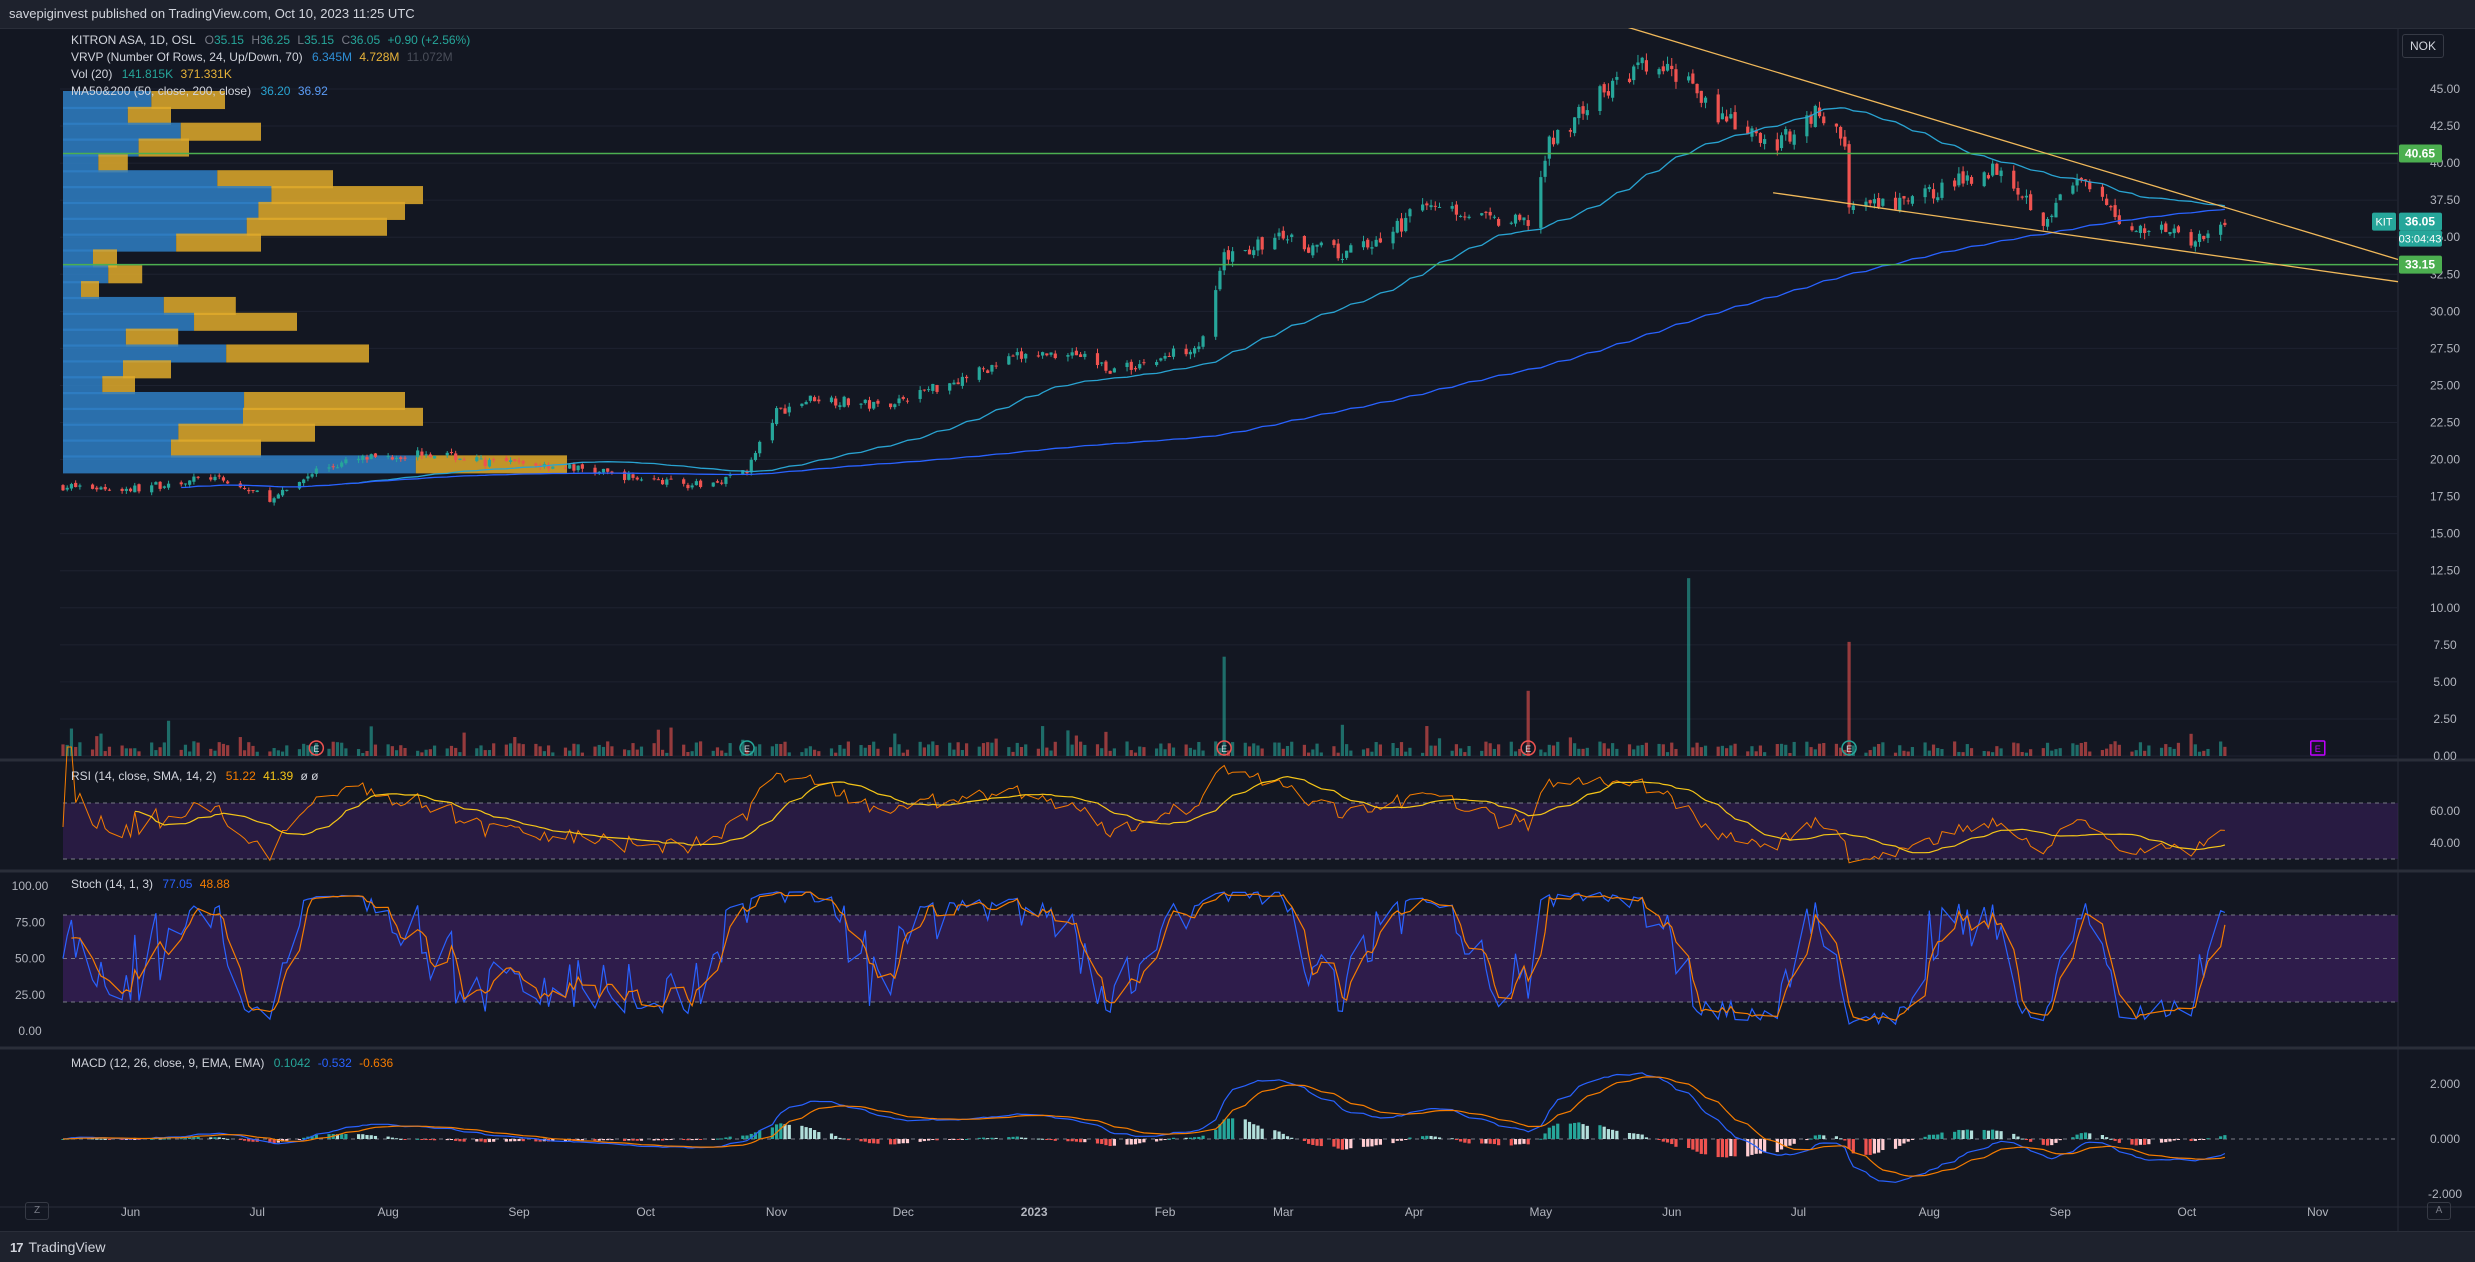 The width and height of the screenshot is (2475, 1262). What do you see at coordinates (168, 1063) in the screenshot?
I see `macd-label: MACD (12, 26, close, 9, EMA, EMA)` at bounding box center [168, 1063].